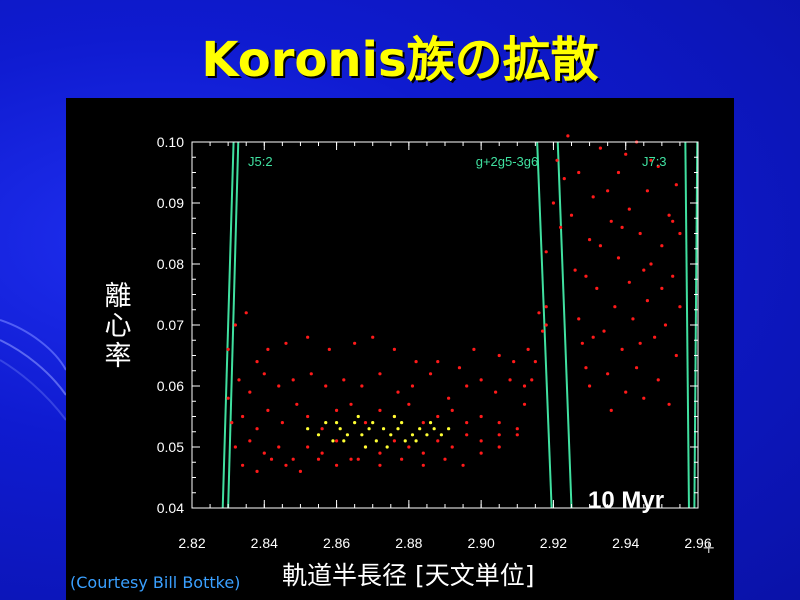 Image resolution: width=800 pixels, height=600 pixels. I want to click on x-tick-label: 2.92, so click(553, 543).